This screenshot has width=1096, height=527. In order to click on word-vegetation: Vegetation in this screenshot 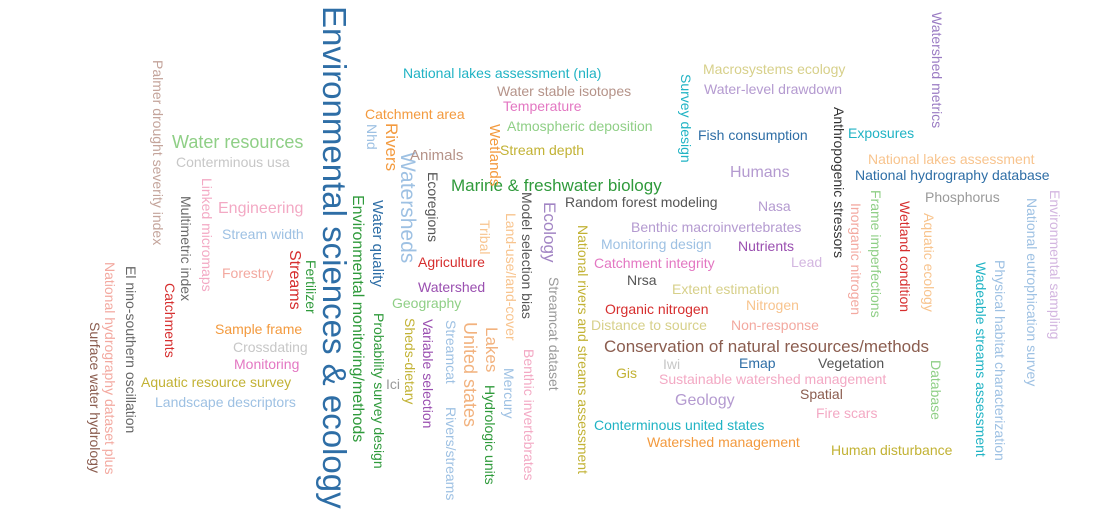, I will do `click(851, 363)`.